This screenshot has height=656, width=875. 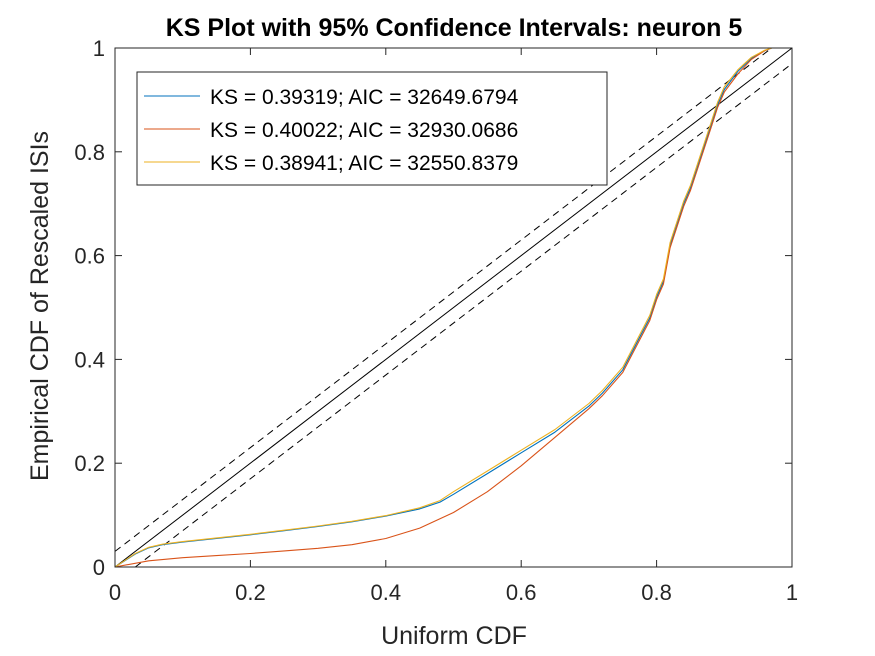 I want to click on legend-box, so click(x=372, y=128).